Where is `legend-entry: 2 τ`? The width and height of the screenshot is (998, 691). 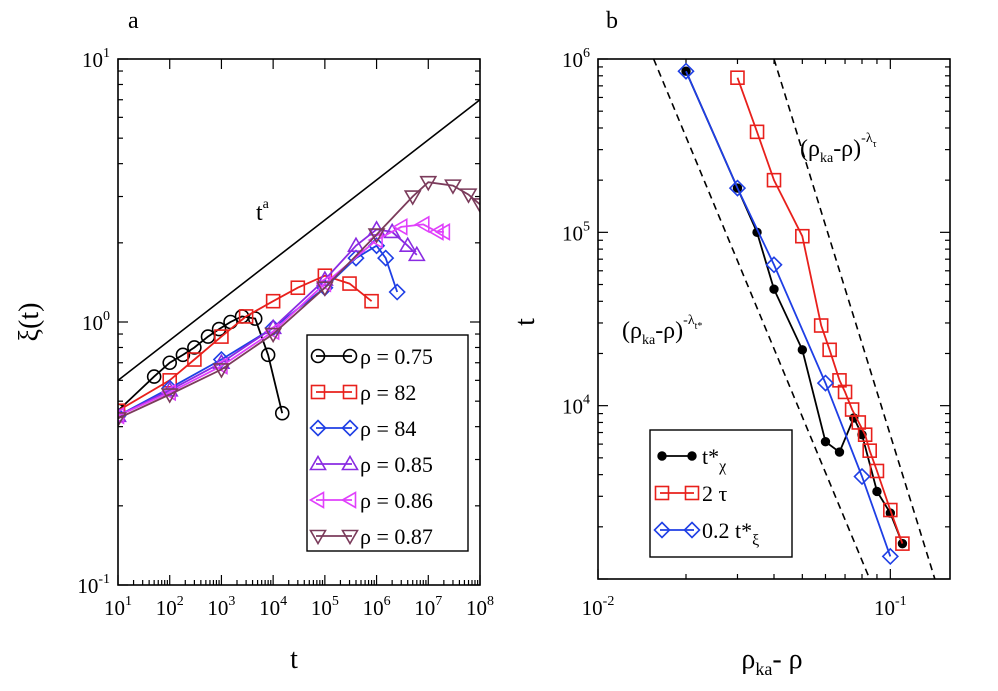 legend-entry: 2 τ is located at coordinates (691, 493).